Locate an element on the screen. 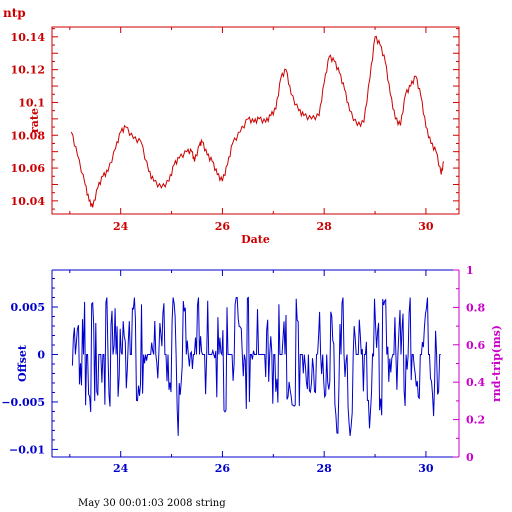 The width and height of the screenshot is (512, 512). bottom-x-tick-label: 24 is located at coordinates (121, 468).